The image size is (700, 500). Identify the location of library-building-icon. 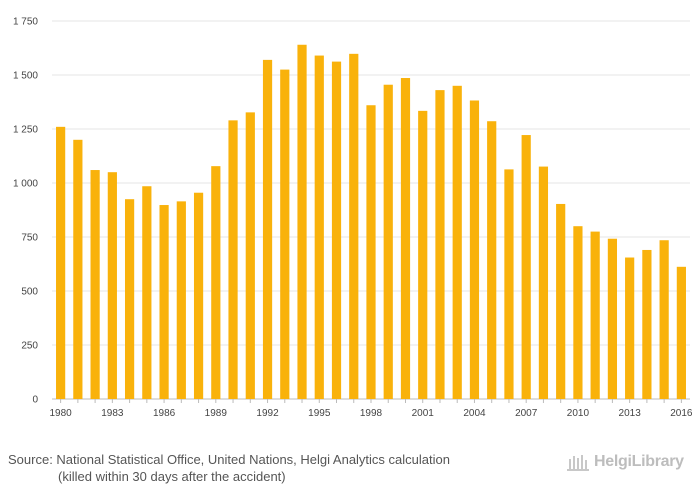
(578, 463).